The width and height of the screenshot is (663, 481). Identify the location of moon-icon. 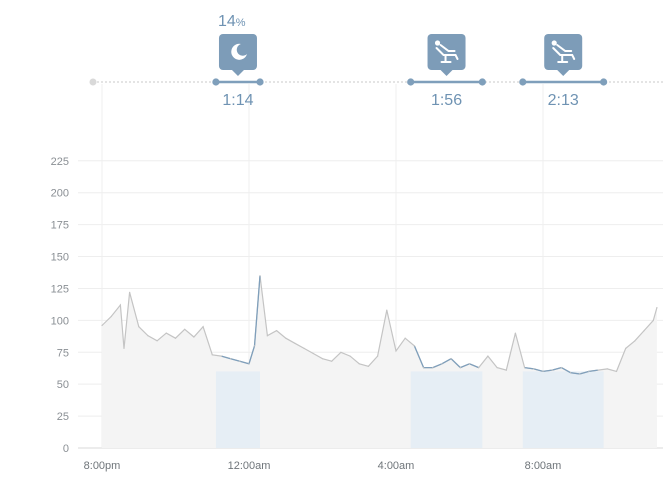
(239, 51).